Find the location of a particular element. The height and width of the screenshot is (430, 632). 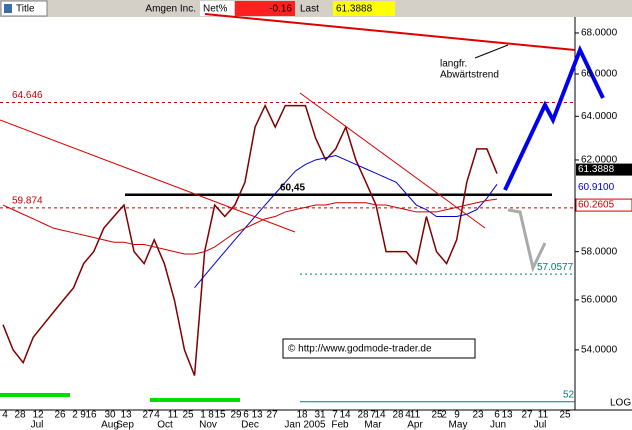

net-label: Net% is located at coordinates (215, 9).